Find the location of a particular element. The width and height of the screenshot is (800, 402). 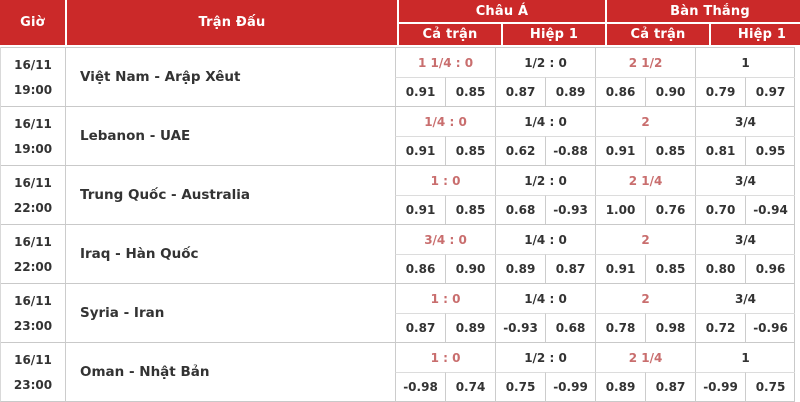

odds-asian-half-away: -0.99 is located at coordinates (570, 386).